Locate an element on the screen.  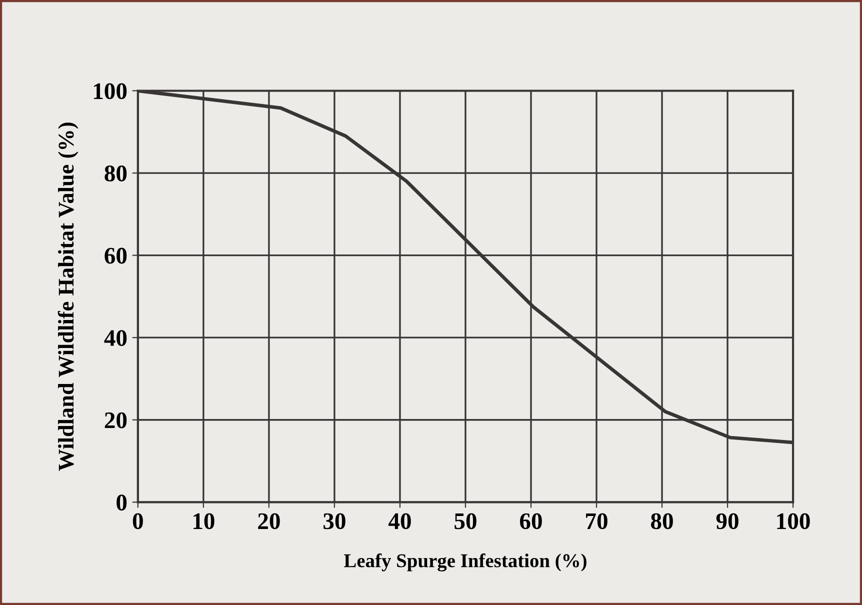
x-tick-label: 70 is located at coordinates (597, 521).